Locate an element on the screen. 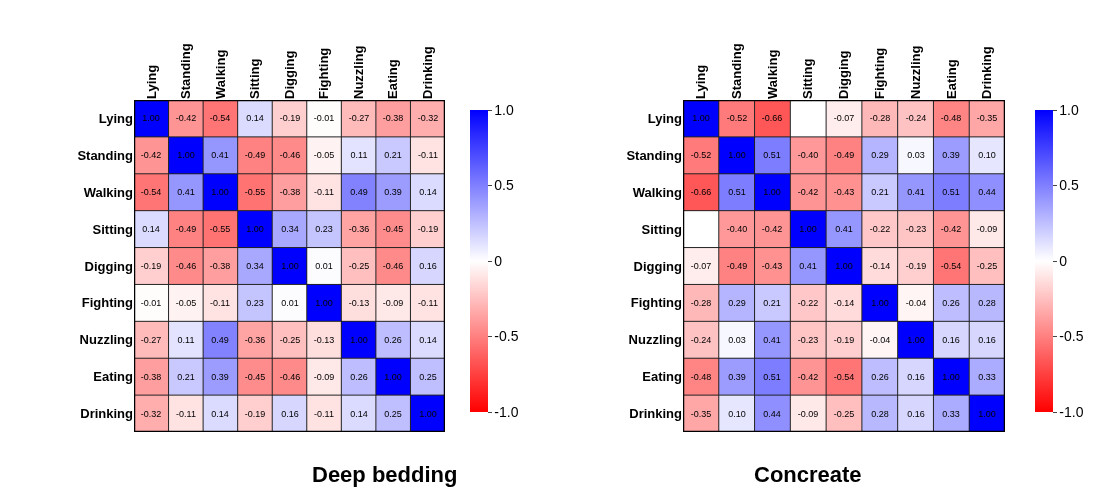 The width and height of the screenshot is (1099, 489). y-tick-label: Walking is located at coordinates (657, 192).